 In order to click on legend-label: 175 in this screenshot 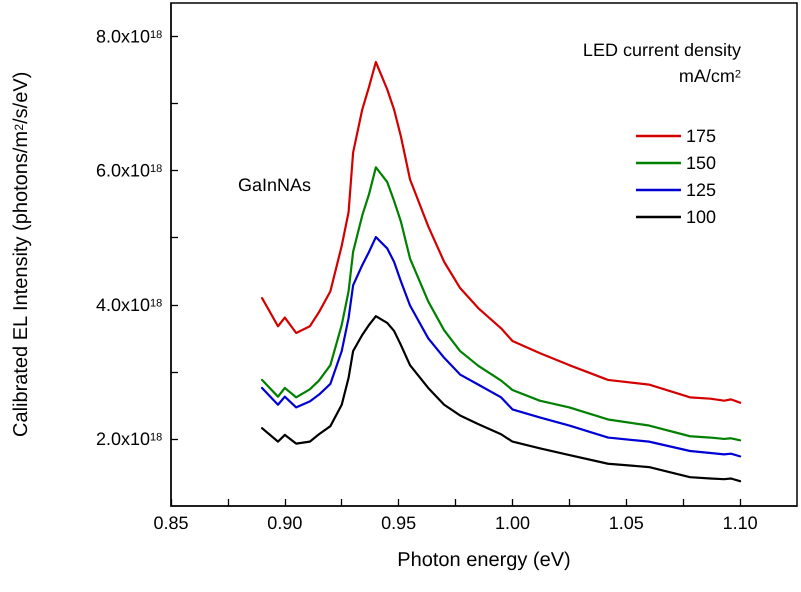, I will do `click(701, 136)`.